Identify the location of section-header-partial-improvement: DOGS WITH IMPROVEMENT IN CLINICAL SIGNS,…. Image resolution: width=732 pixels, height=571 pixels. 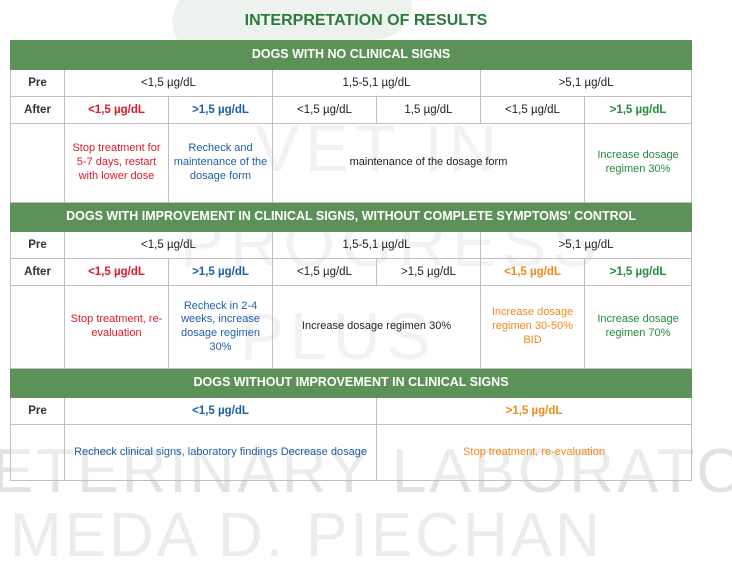
(351, 217).